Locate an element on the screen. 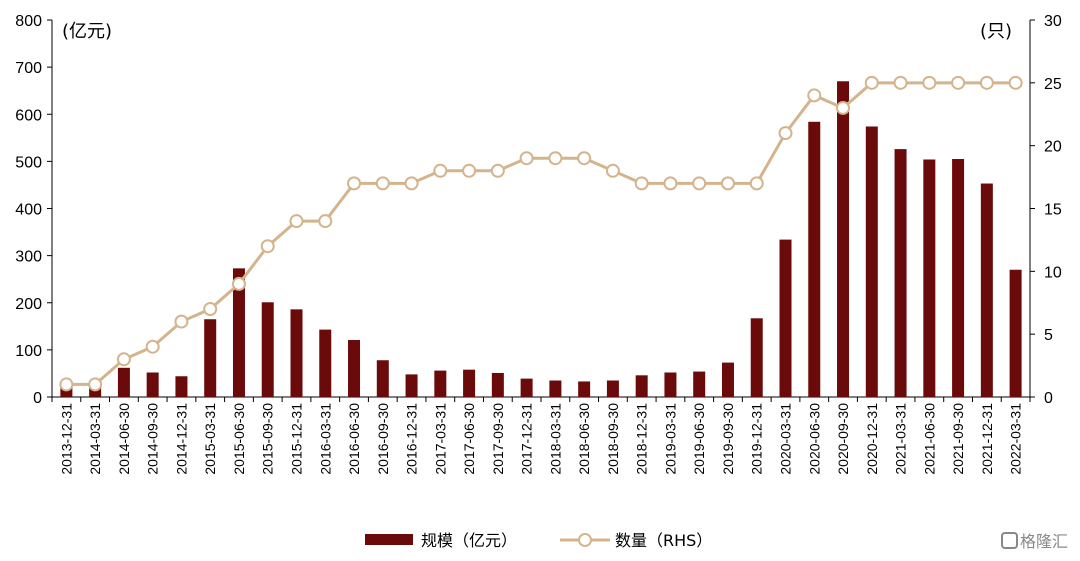 The image size is (1080, 561). x-tick-label: 2019-03-31 is located at coordinates (670, 439).